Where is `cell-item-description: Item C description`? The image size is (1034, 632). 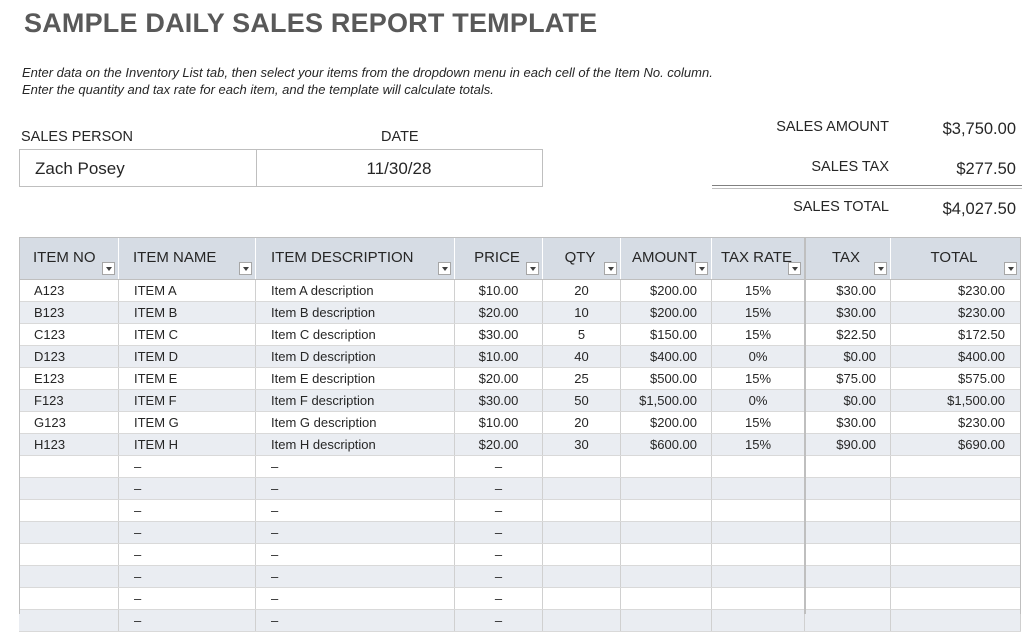
cell-item-description: Item C description is located at coordinates (355, 334).